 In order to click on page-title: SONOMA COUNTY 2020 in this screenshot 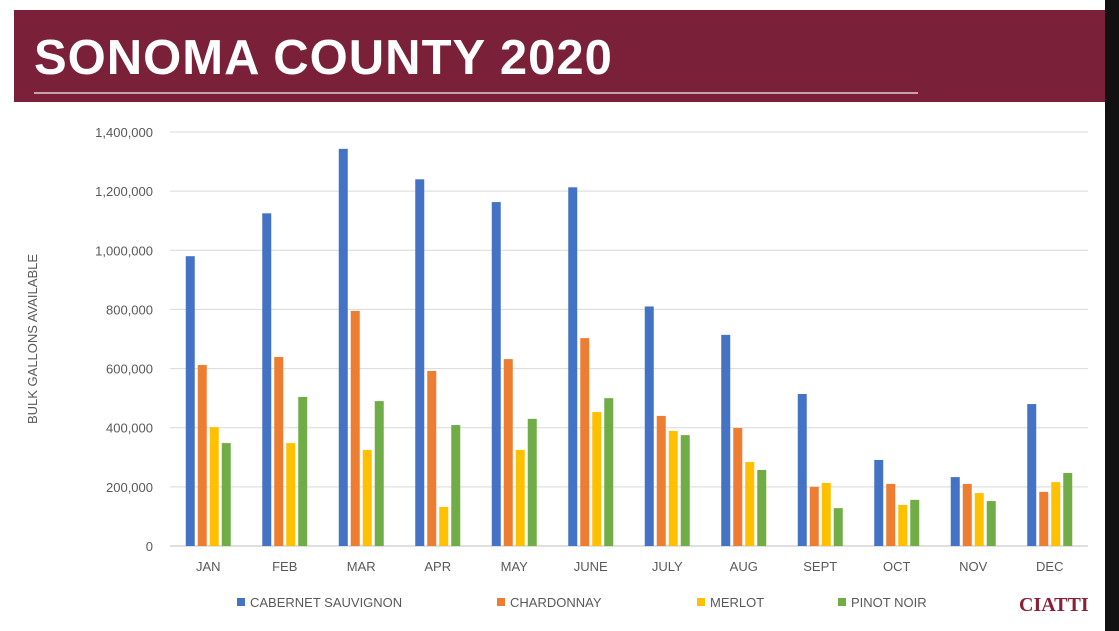, I will do `click(323, 58)`.